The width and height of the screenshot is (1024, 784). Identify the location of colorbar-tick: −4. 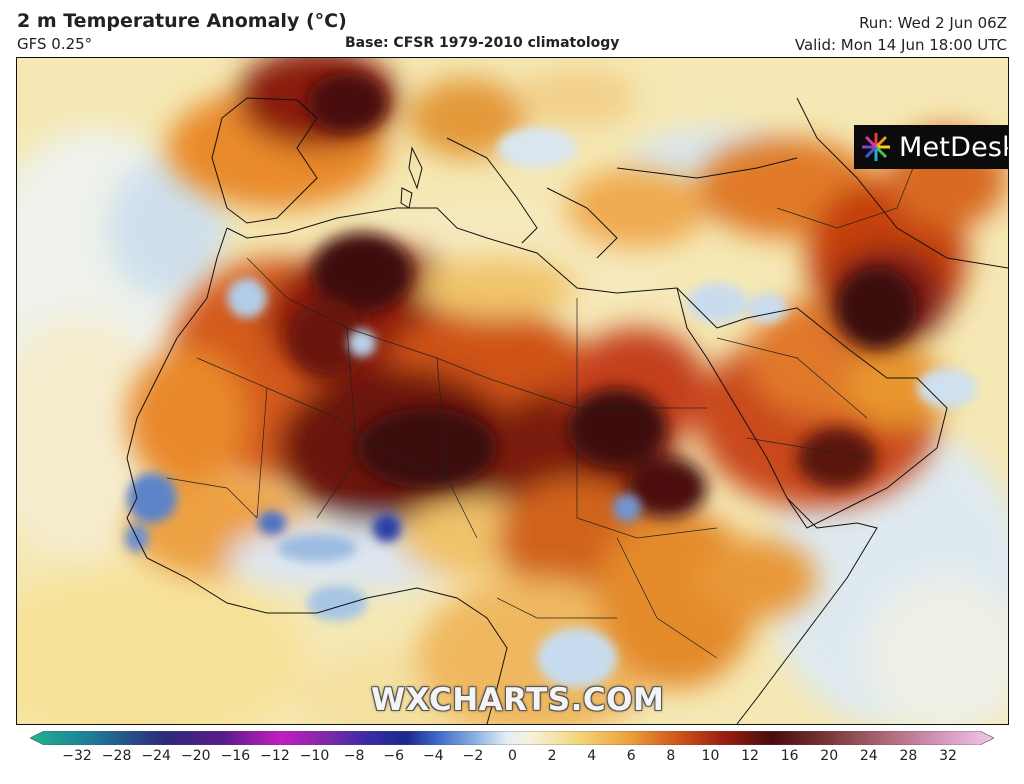
(433, 756).